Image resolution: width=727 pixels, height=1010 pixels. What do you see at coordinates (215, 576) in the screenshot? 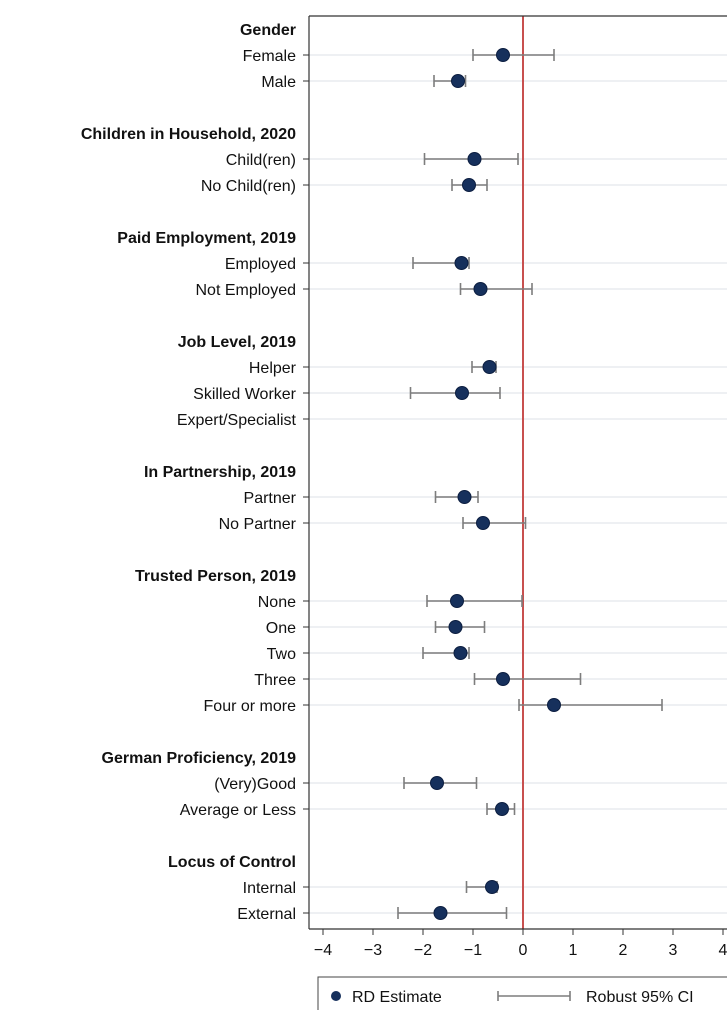
I see `group-heading: Trusted Person, 2019` at bounding box center [215, 576].